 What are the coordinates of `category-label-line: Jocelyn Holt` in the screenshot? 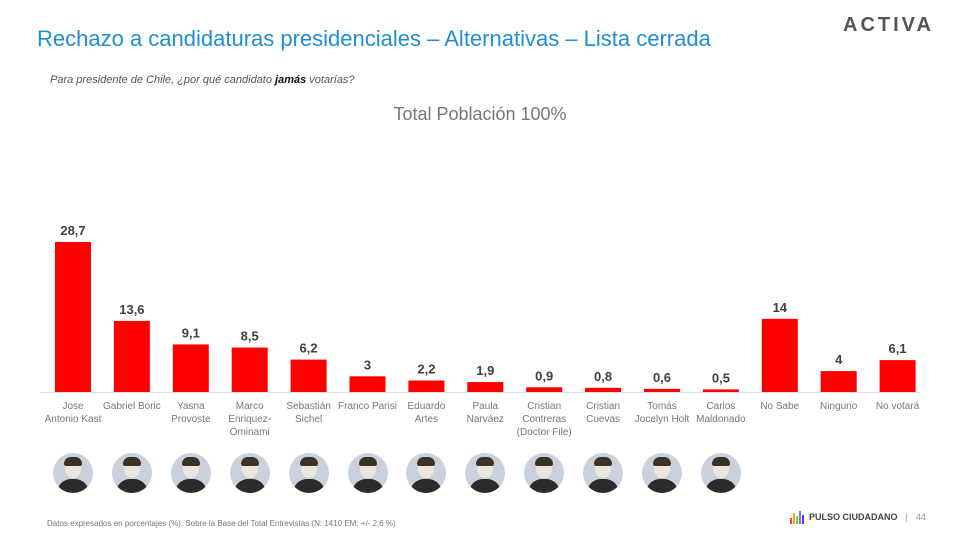 It's located at (662, 419).